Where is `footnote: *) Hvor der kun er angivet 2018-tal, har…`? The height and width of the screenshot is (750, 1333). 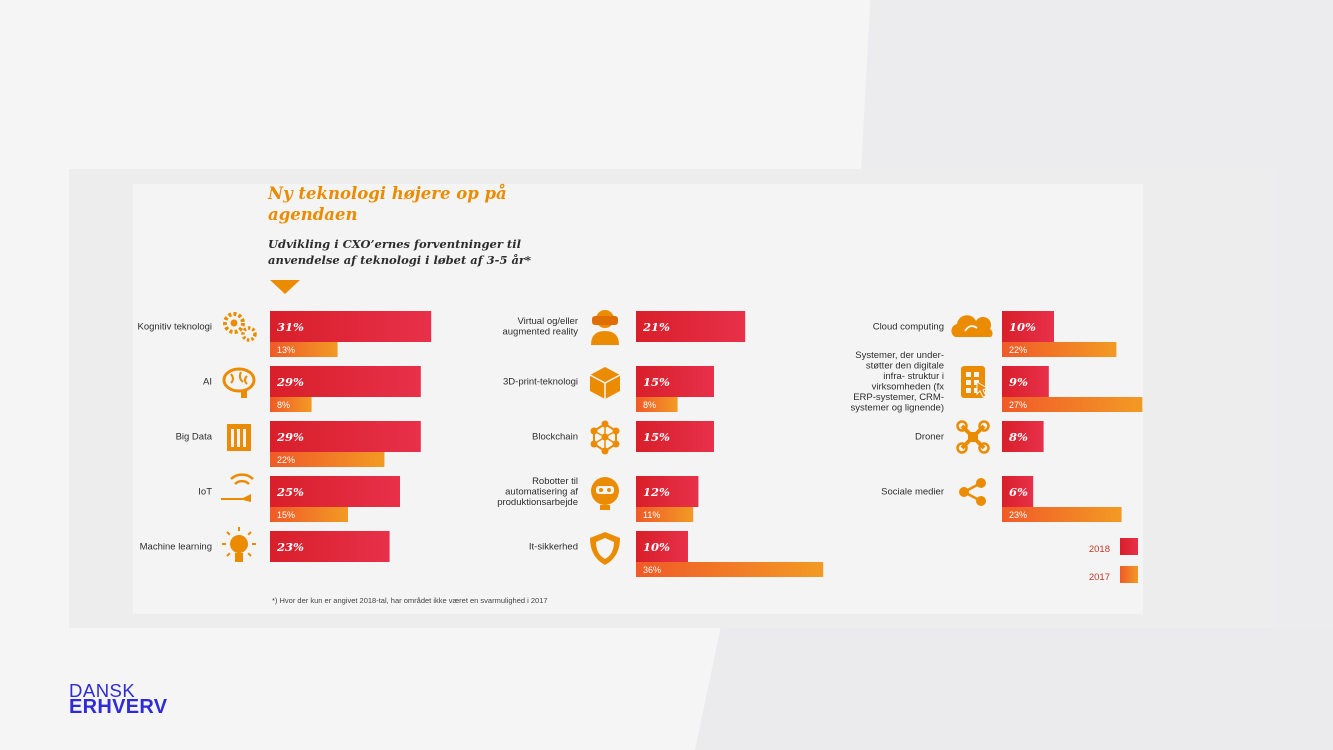
footnote: *) Hvor der kun er angivet 2018-tal, har… is located at coordinates (410, 600).